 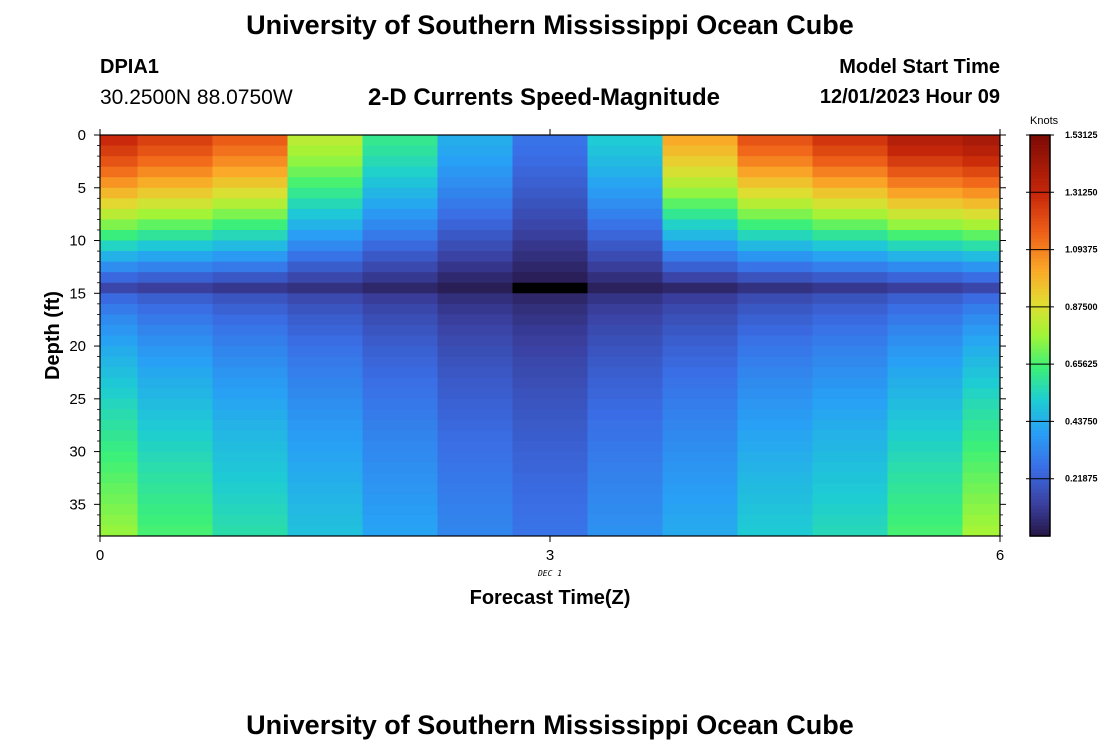 What do you see at coordinates (77, 452) in the screenshot?
I see `y-tick-label: 30` at bounding box center [77, 452].